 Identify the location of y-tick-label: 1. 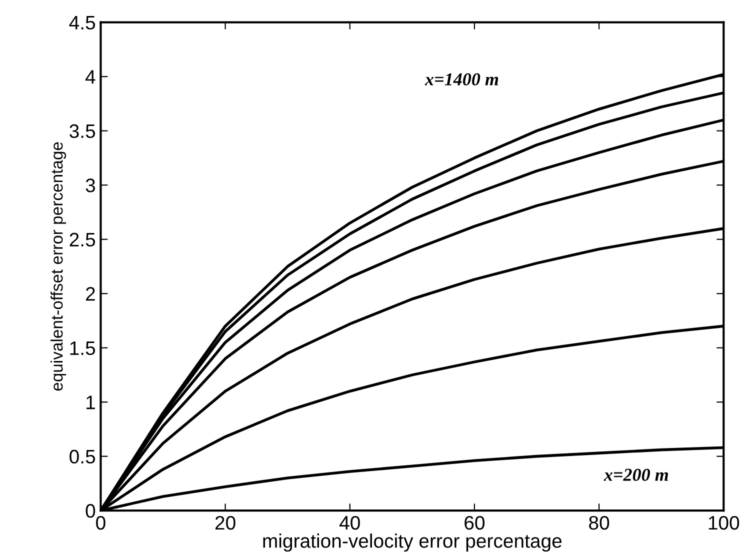
(90, 403).